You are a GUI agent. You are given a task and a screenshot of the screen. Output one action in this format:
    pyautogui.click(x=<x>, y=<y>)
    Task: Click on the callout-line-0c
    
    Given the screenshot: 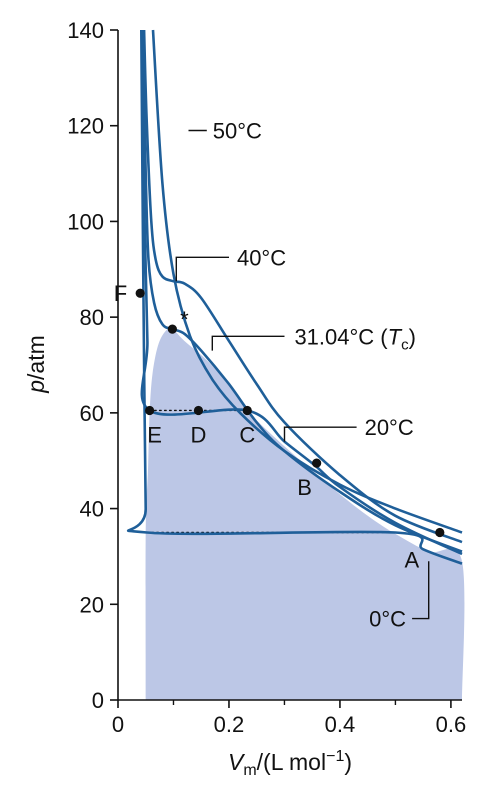 What is the action you would take?
    pyautogui.click(x=421, y=590)
    